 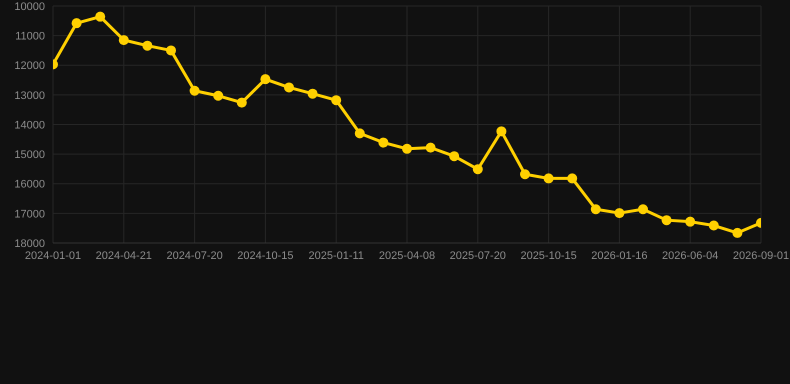 What do you see at coordinates (478, 256) in the screenshot?
I see `x-tick-label: 2025-07-20` at bounding box center [478, 256].